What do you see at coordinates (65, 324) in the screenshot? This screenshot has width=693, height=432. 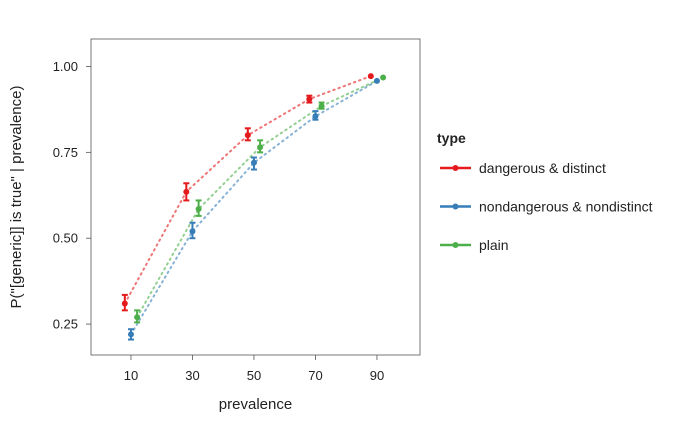 I see `y-tick-label: 0.25` at bounding box center [65, 324].